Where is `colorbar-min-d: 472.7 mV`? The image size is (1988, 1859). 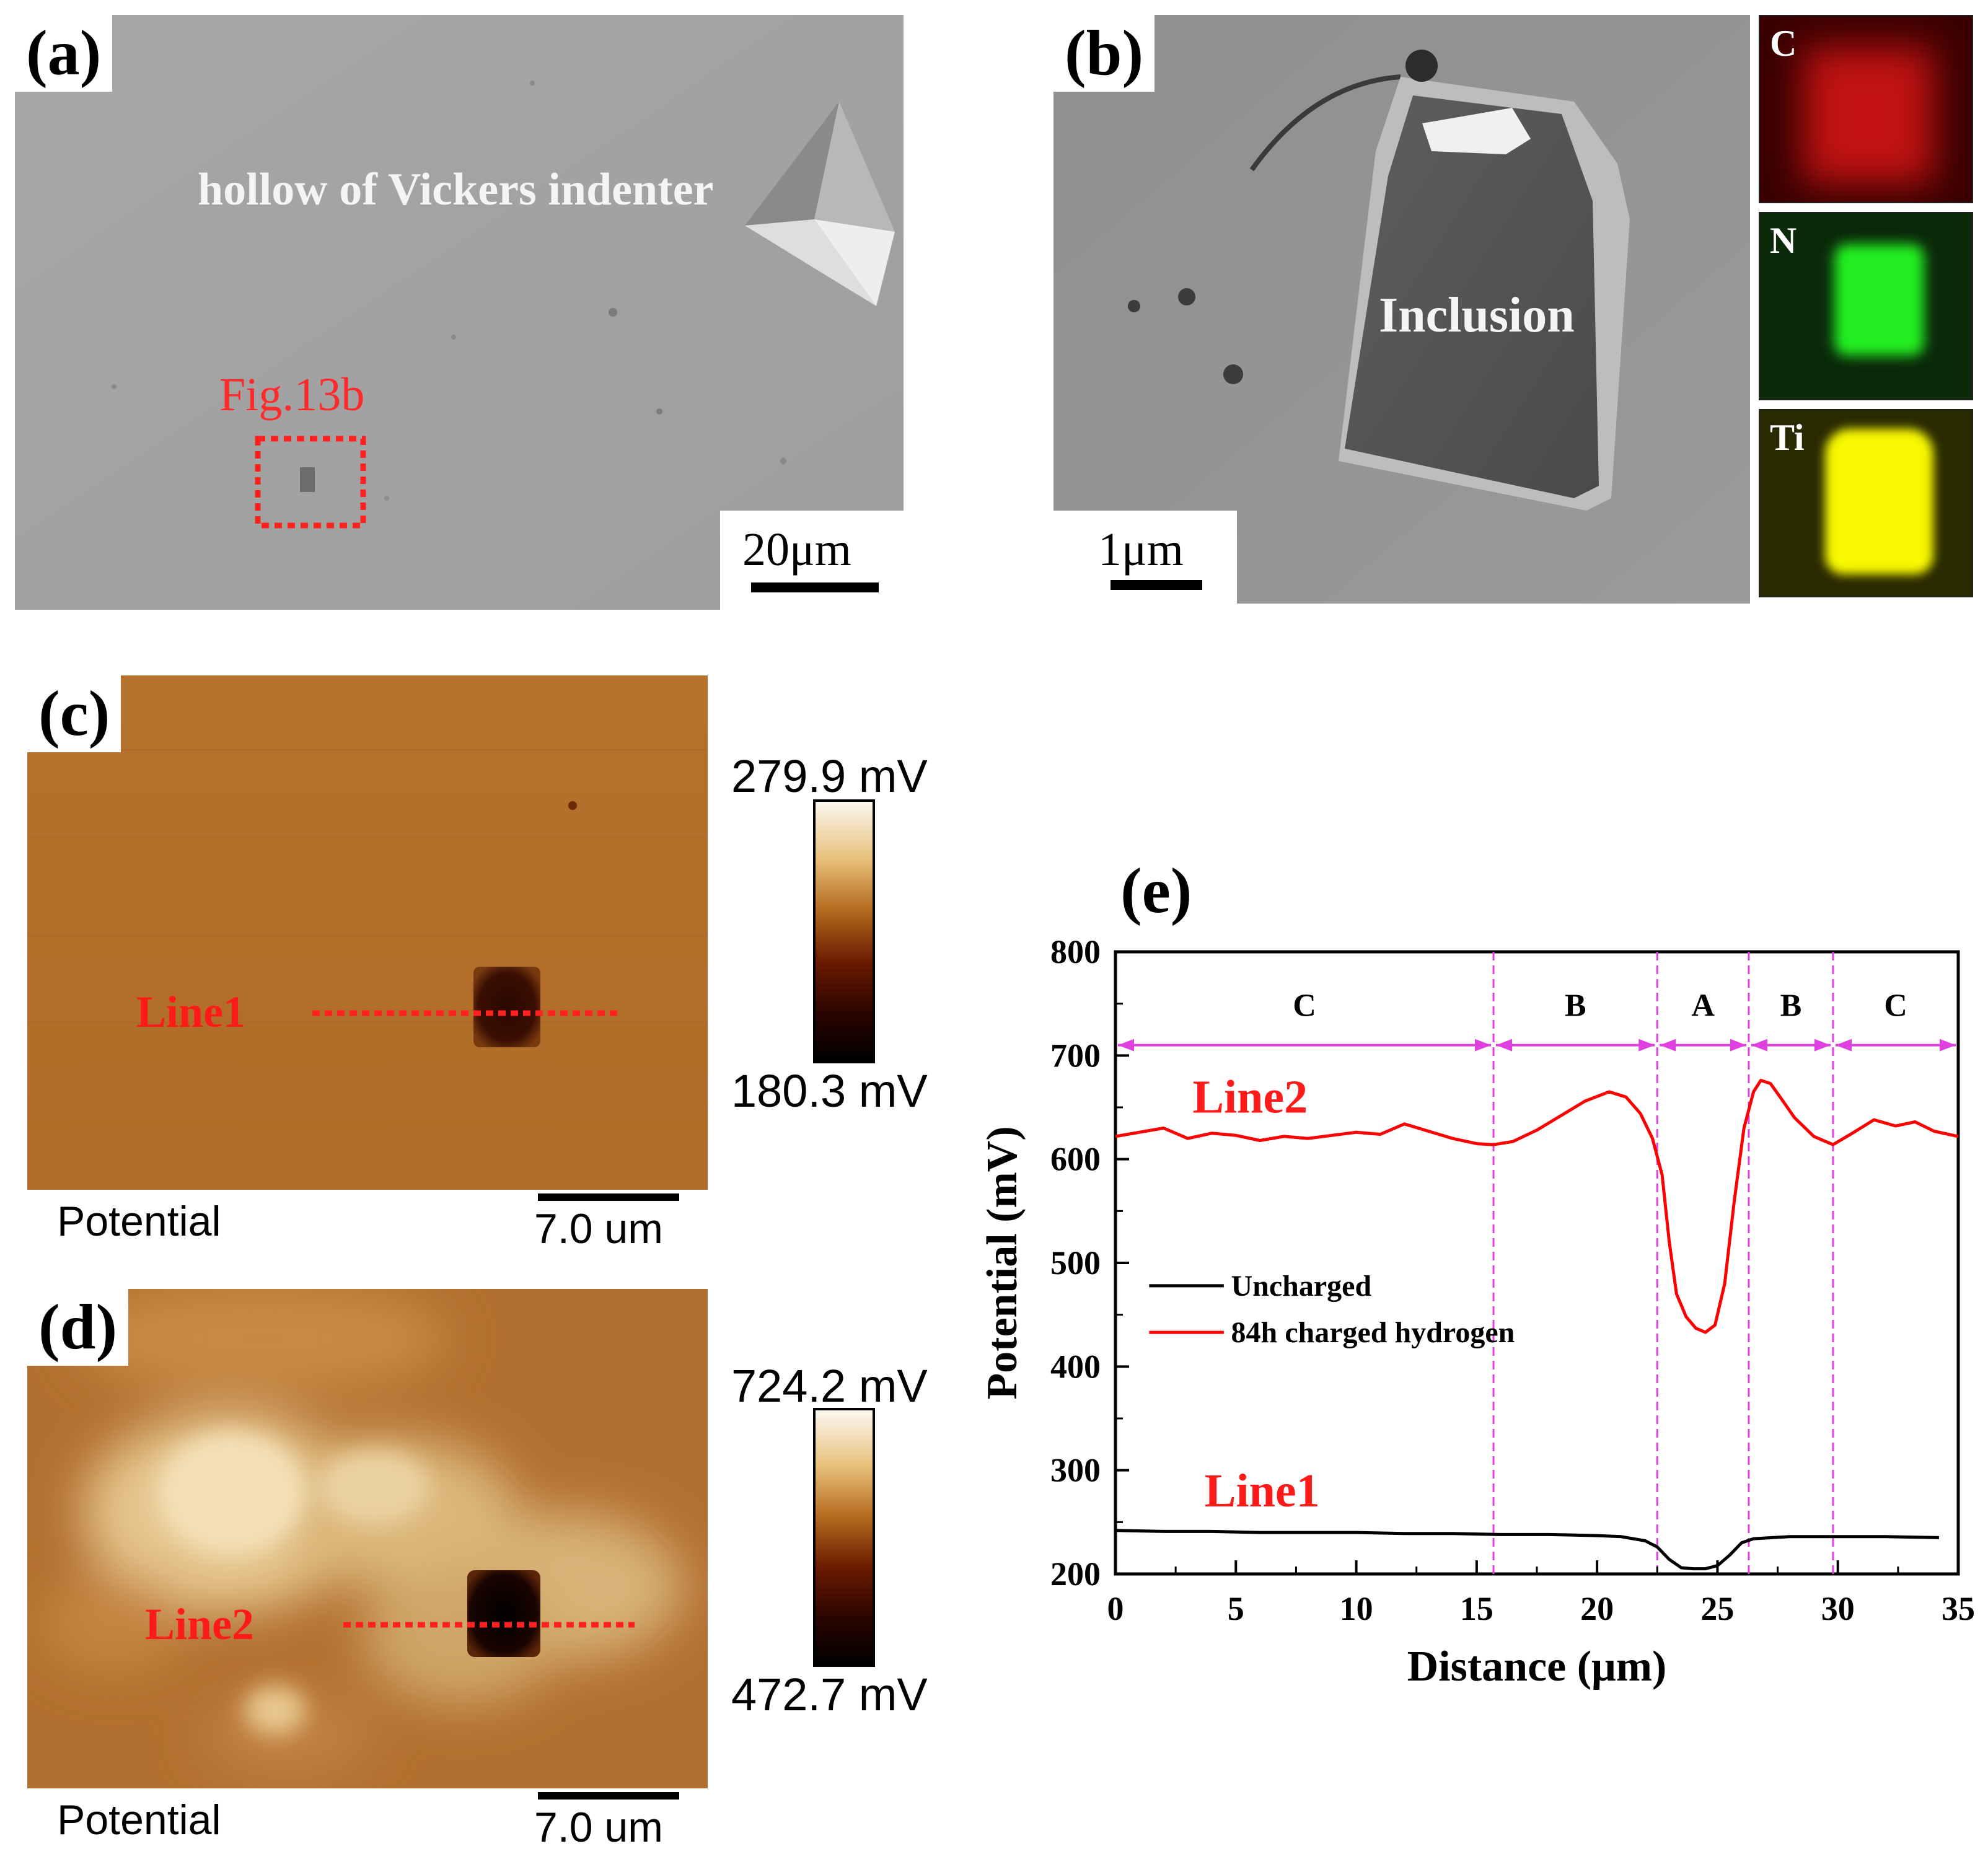
colorbar-min-d: 472.7 mV is located at coordinates (829, 1694).